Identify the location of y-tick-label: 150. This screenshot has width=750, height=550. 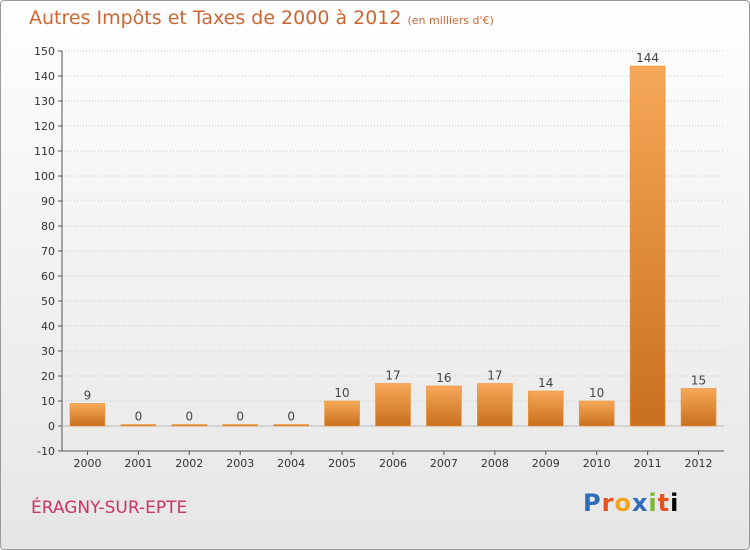
(44, 51).